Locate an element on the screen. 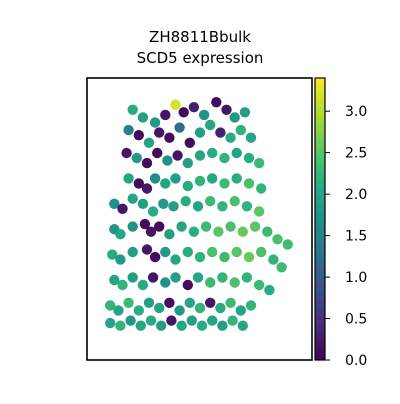  colorbar-tick-label: 0.0 is located at coordinates (356, 361).